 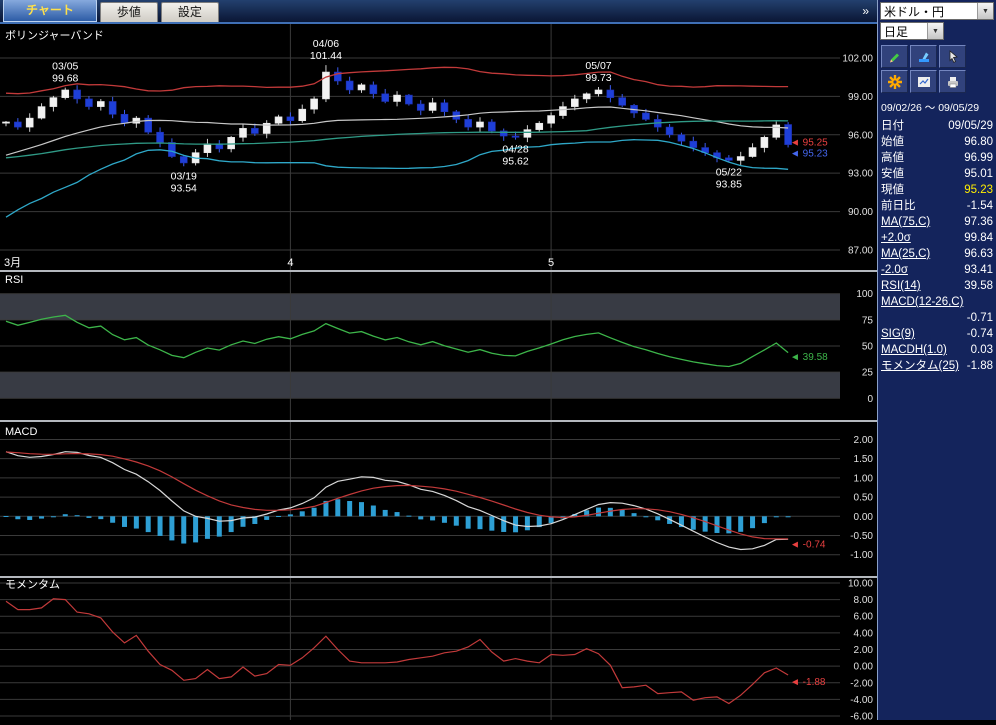 What do you see at coordinates (978, 254) in the screenshot?
I see `info-value: 96.63` at bounding box center [978, 254].